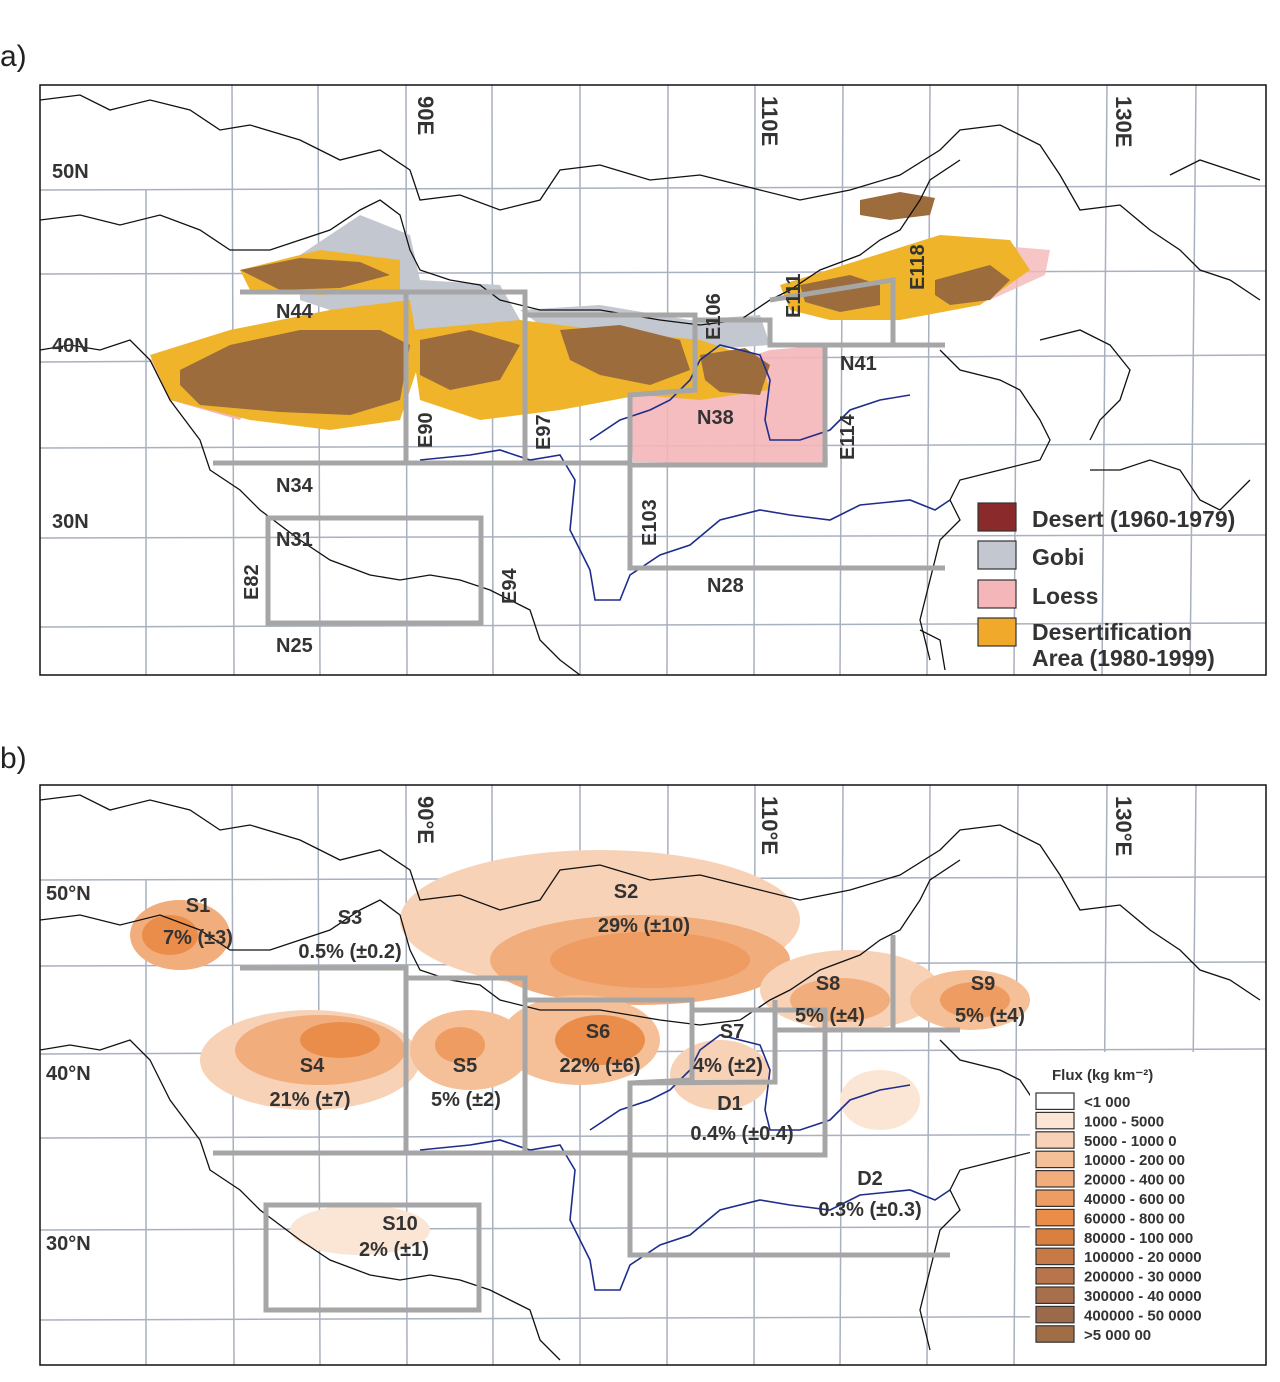 The width and height of the screenshot is (1280, 1382). I want to click on lat-40-label: 40N, so click(70, 346).